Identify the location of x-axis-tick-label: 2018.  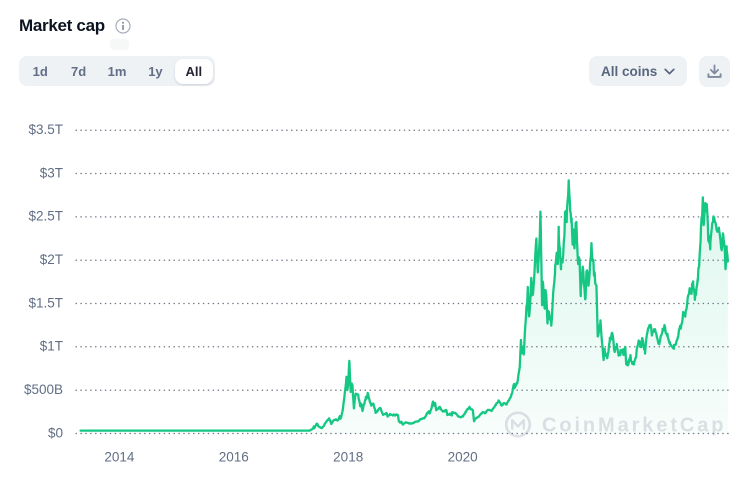
(348, 456).